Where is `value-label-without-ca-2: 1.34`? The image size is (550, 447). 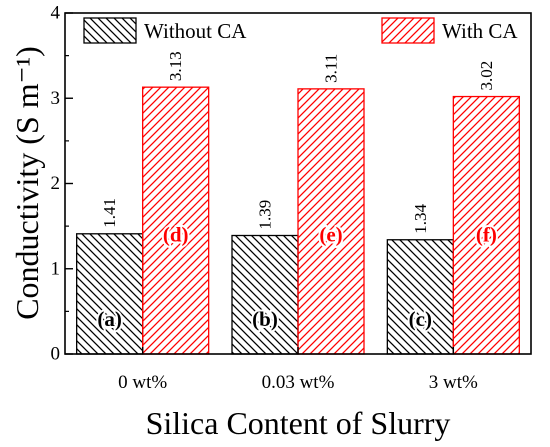 value-label-without-ca-2: 1.34 is located at coordinates (420, 219).